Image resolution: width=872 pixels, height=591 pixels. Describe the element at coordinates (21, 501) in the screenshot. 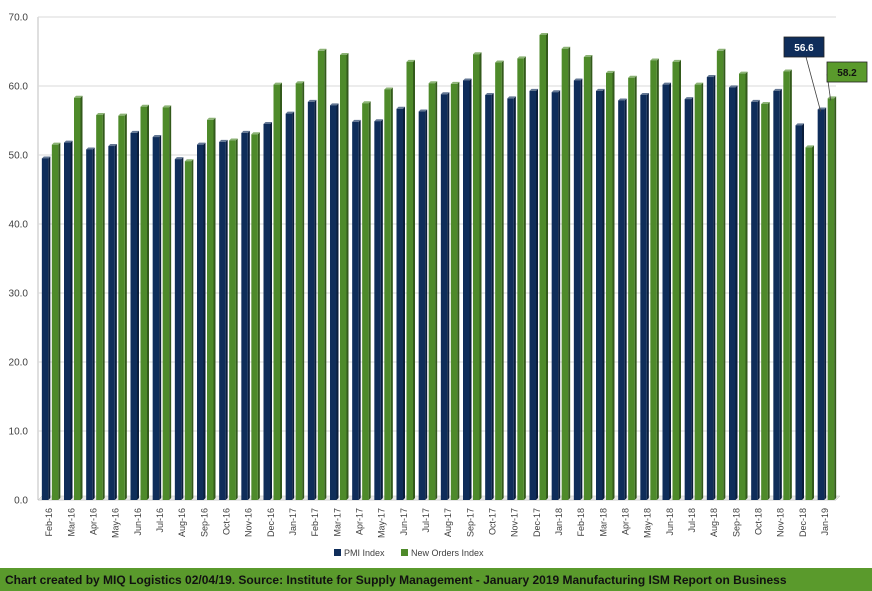

I see `y-tick-label: 0.0` at that location.